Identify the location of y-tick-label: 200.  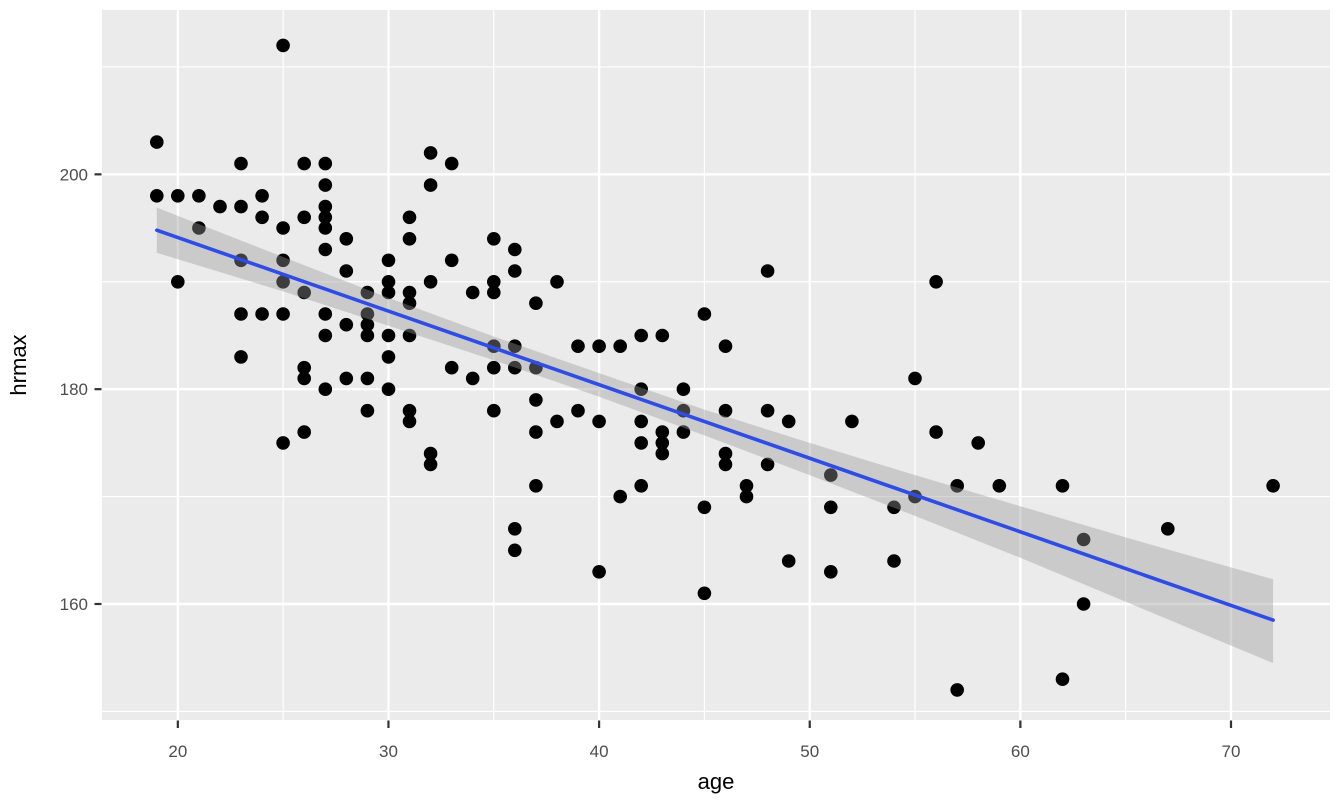
(74, 174).